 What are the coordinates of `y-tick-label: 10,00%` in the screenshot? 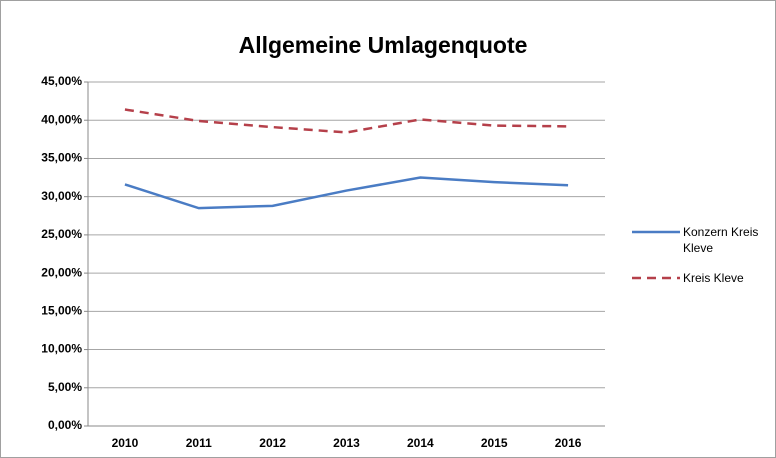 It's located at (61, 349).